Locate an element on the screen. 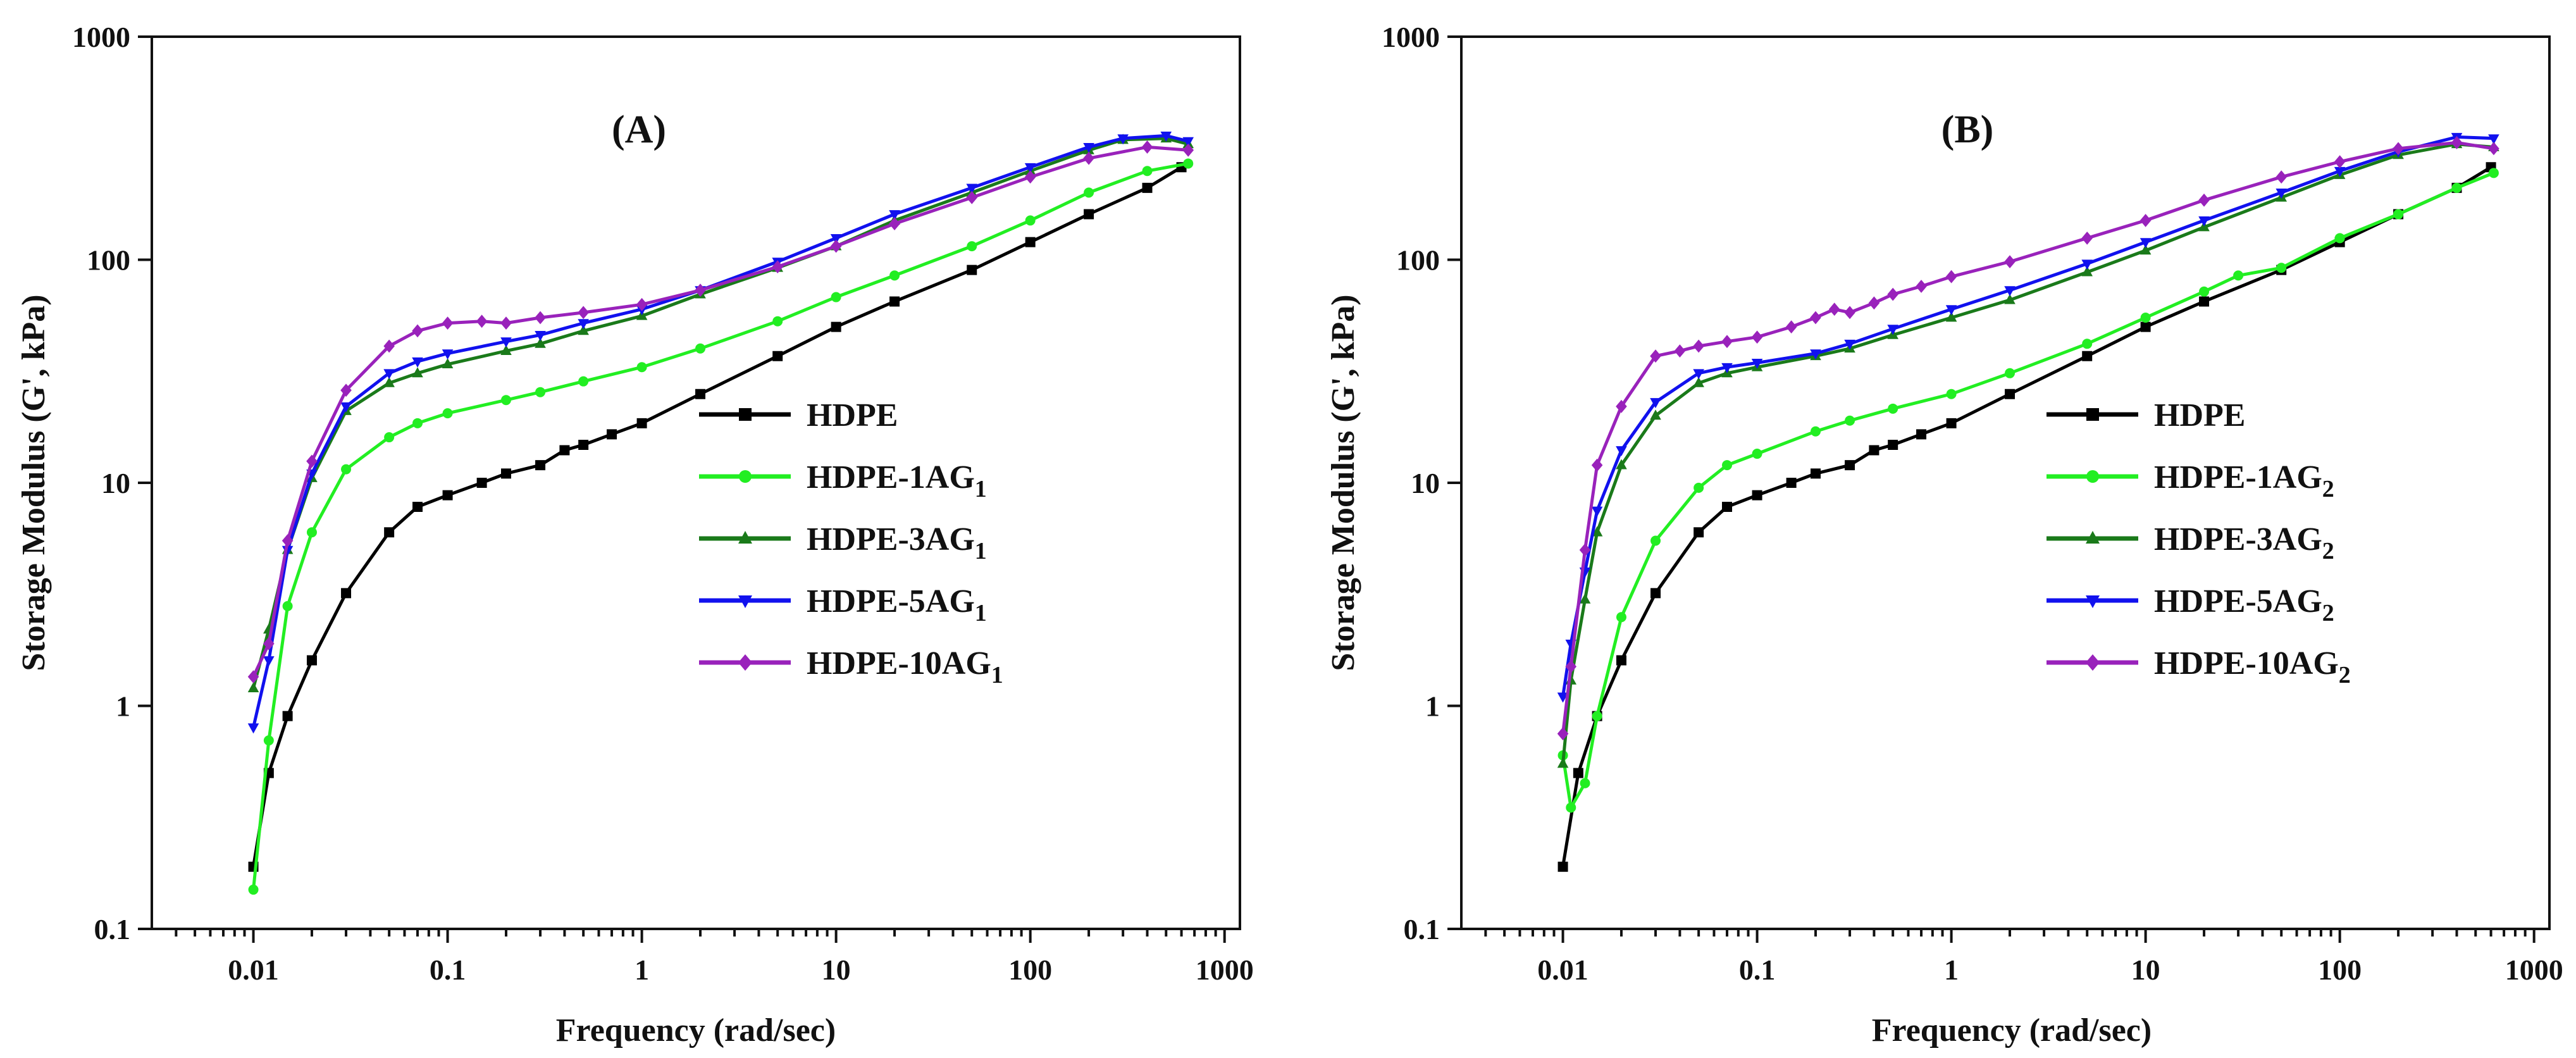 Image resolution: width=2576 pixels, height=1058 pixels. legend-label: HDPE-3AG2 is located at coordinates (2244, 542).